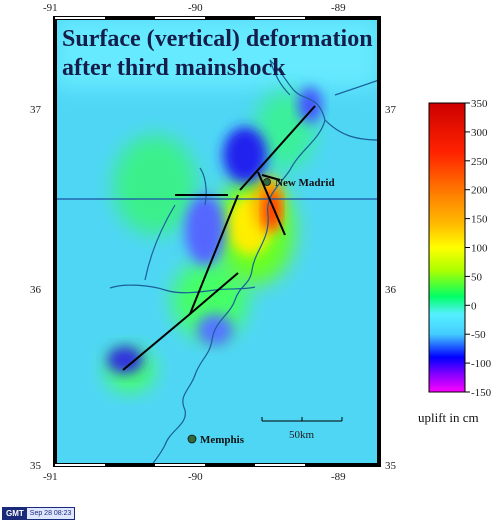  What do you see at coordinates (479, 162) in the screenshot?
I see `colorbar-tick-label: 250` at bounding box center [479, 162].